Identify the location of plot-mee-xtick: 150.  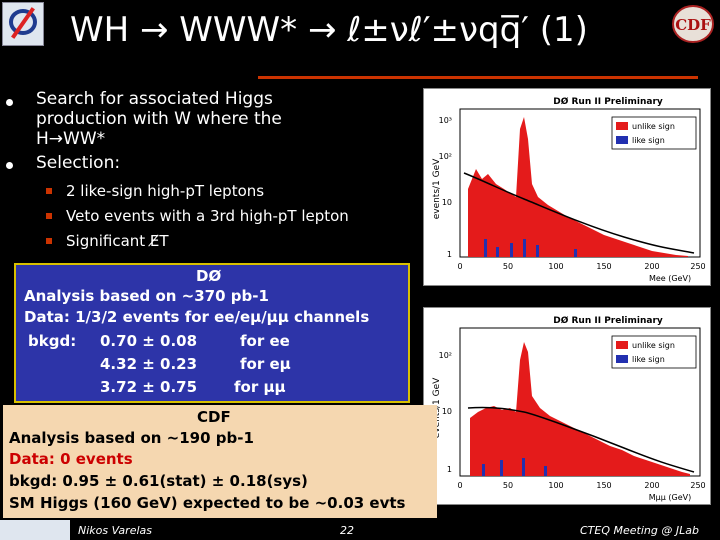
(603, 266).